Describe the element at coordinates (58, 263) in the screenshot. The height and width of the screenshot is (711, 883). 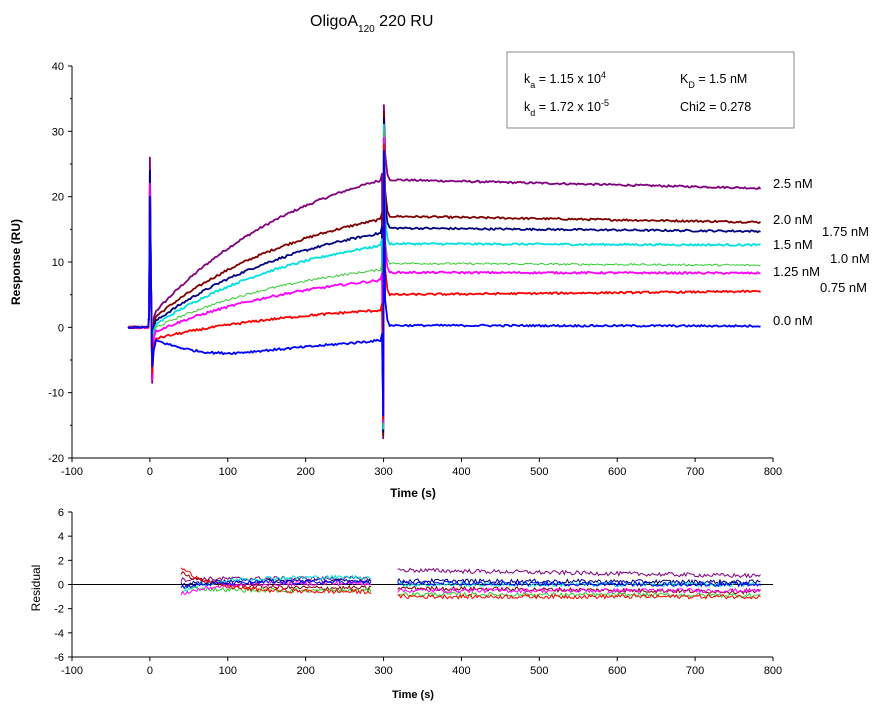
I see `main-y-tick-label: 10` at that location.